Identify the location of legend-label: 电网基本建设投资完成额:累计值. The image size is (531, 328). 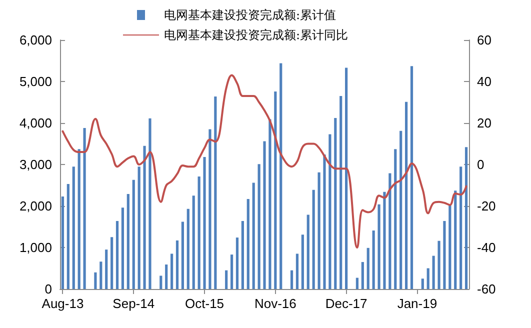
(250, 15).